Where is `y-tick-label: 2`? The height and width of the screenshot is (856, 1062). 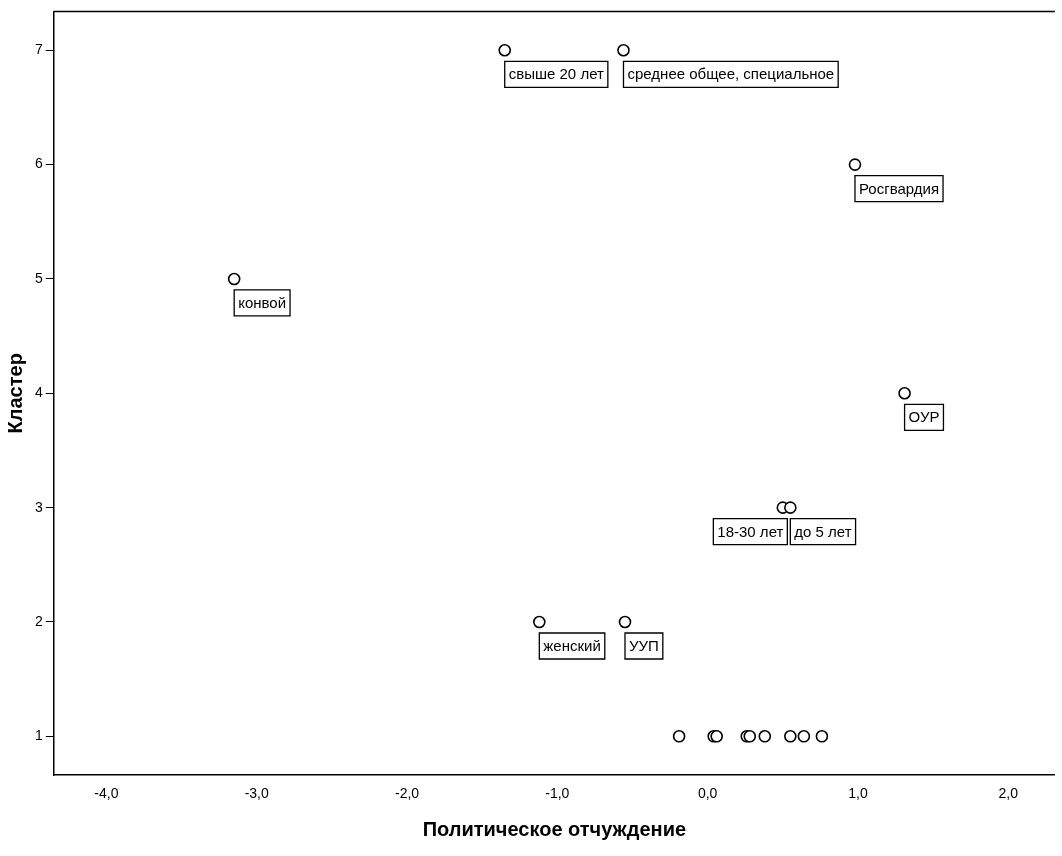 y-tick-label: 2 is located at coordinates (38, 620).